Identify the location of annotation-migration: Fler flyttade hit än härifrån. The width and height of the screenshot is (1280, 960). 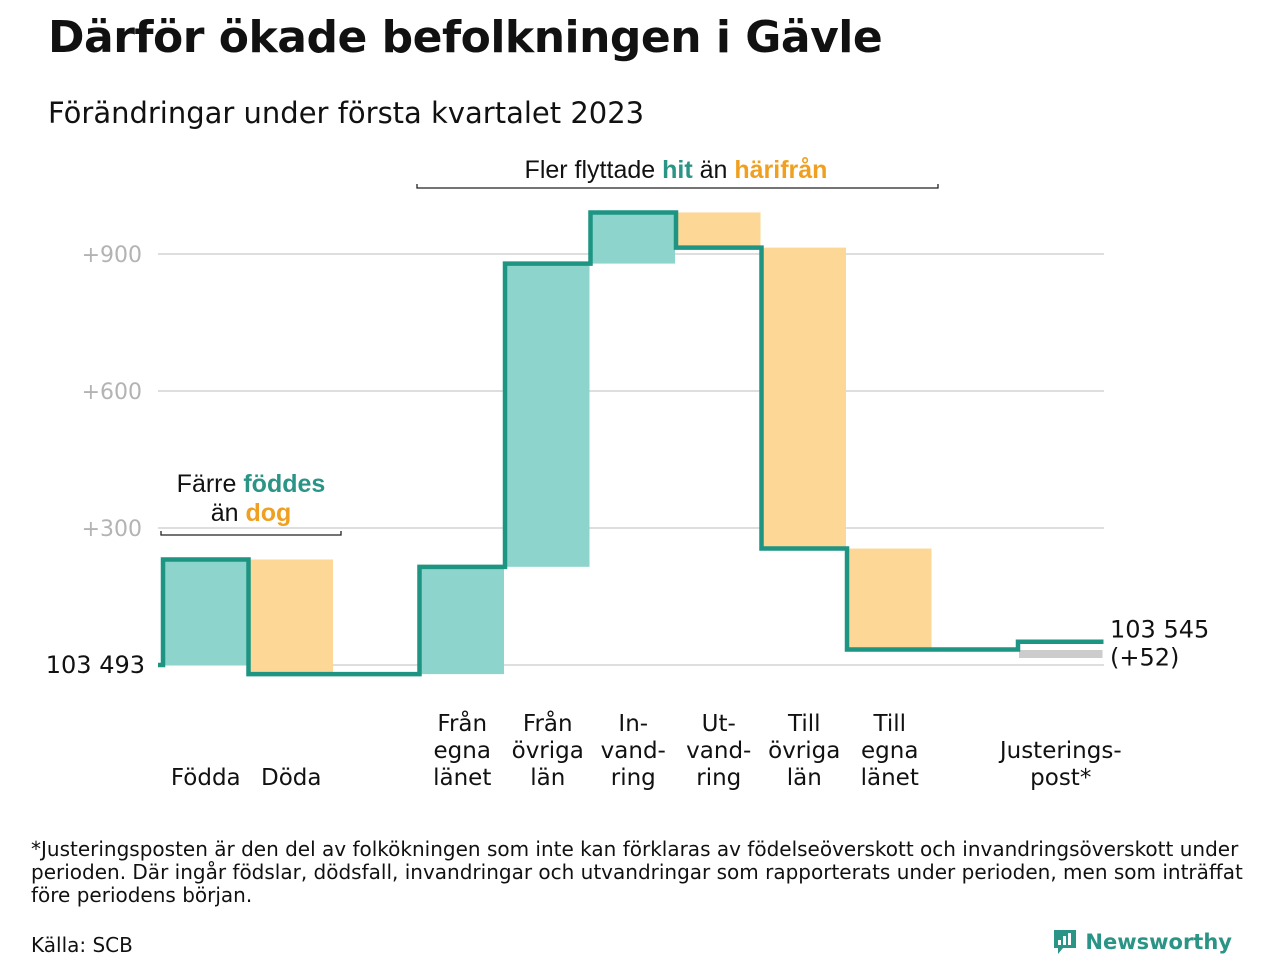
(676, 170).